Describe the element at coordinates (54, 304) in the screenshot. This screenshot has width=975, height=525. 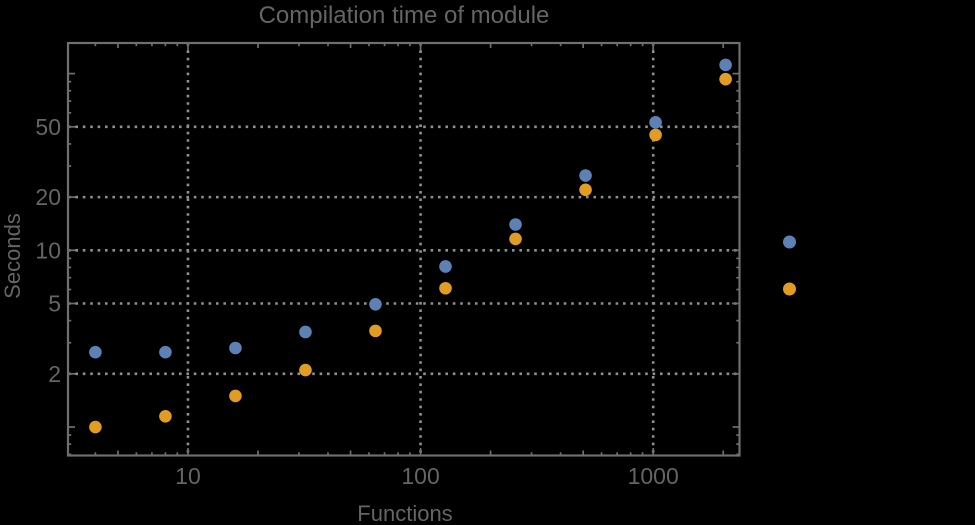
I see `y-tick-label: 5` at that location.